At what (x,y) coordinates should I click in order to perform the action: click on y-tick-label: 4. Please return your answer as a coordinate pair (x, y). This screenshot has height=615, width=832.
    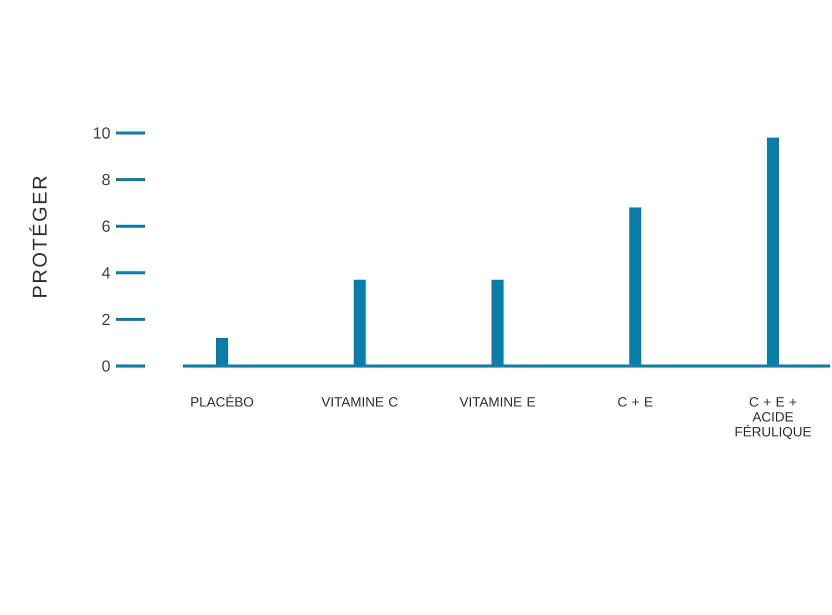
    Looking at the image, I should click on (106, 272).